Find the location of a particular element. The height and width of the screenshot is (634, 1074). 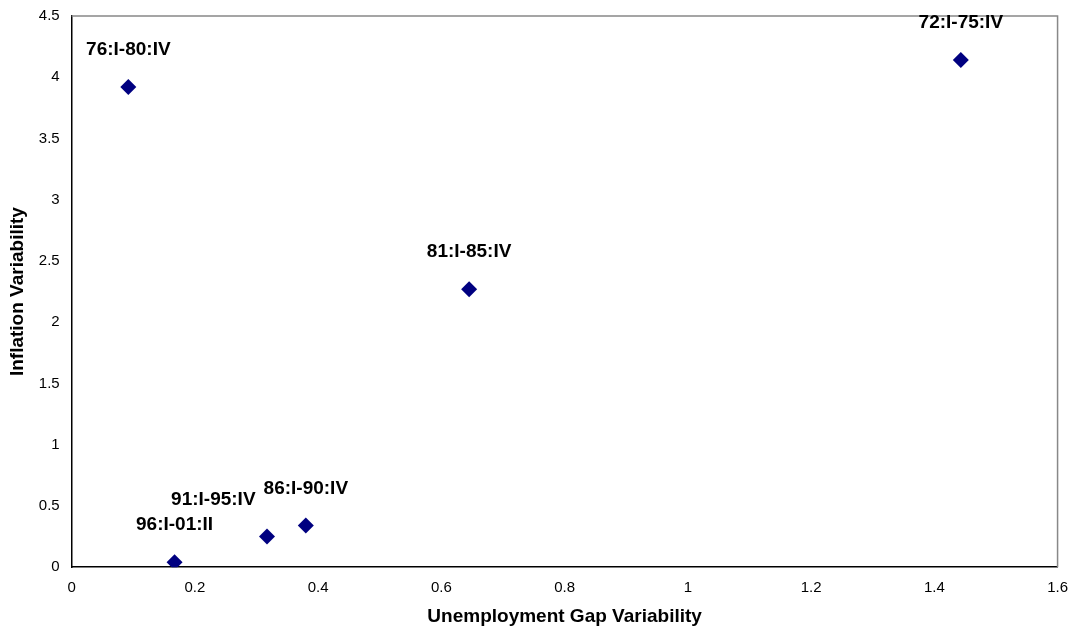

x-tick-label: 0 is located at coordinates (71, 587).